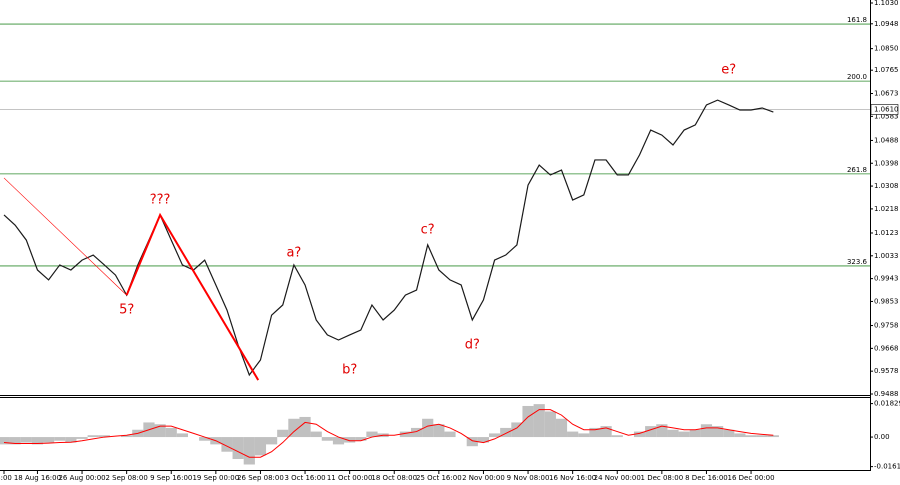  I want to click on level-label: 323.6, so click(857, 262).